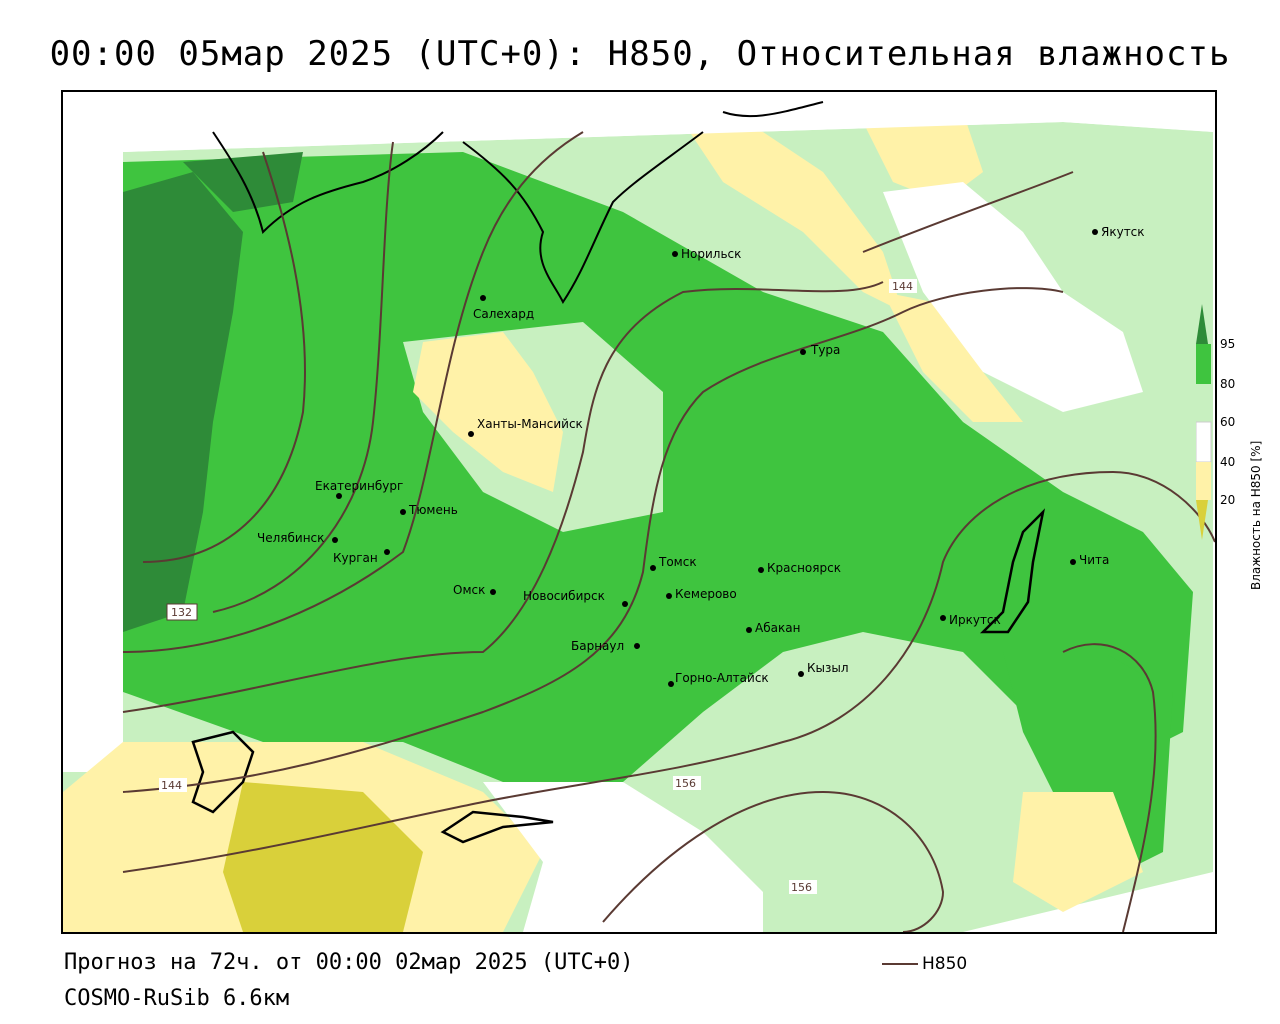 The height and width of the screenshot is (1024, 1280). I want to click on legend-label-80: 80, so click(1227, 384).